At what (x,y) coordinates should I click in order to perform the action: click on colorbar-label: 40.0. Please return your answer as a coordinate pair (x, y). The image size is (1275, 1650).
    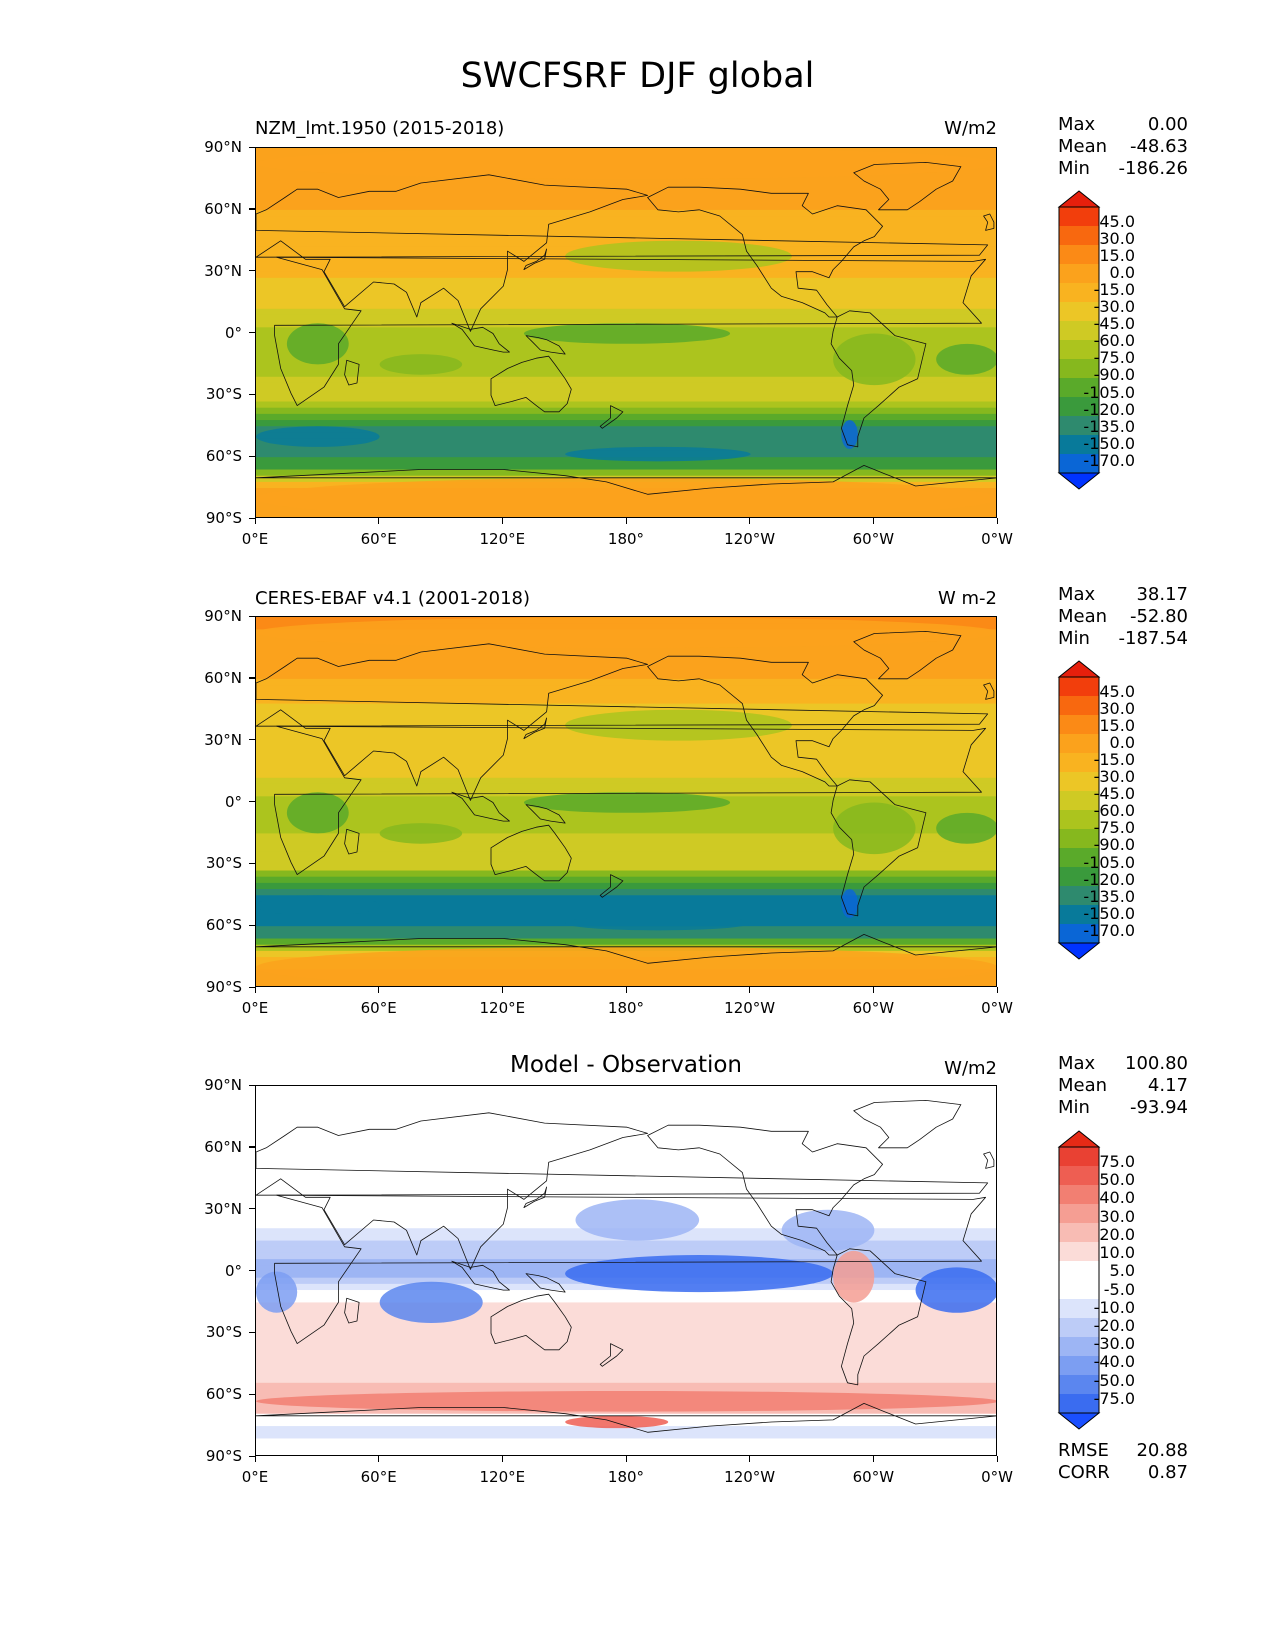
    Looking at the image, I should click on (1117, 1198).